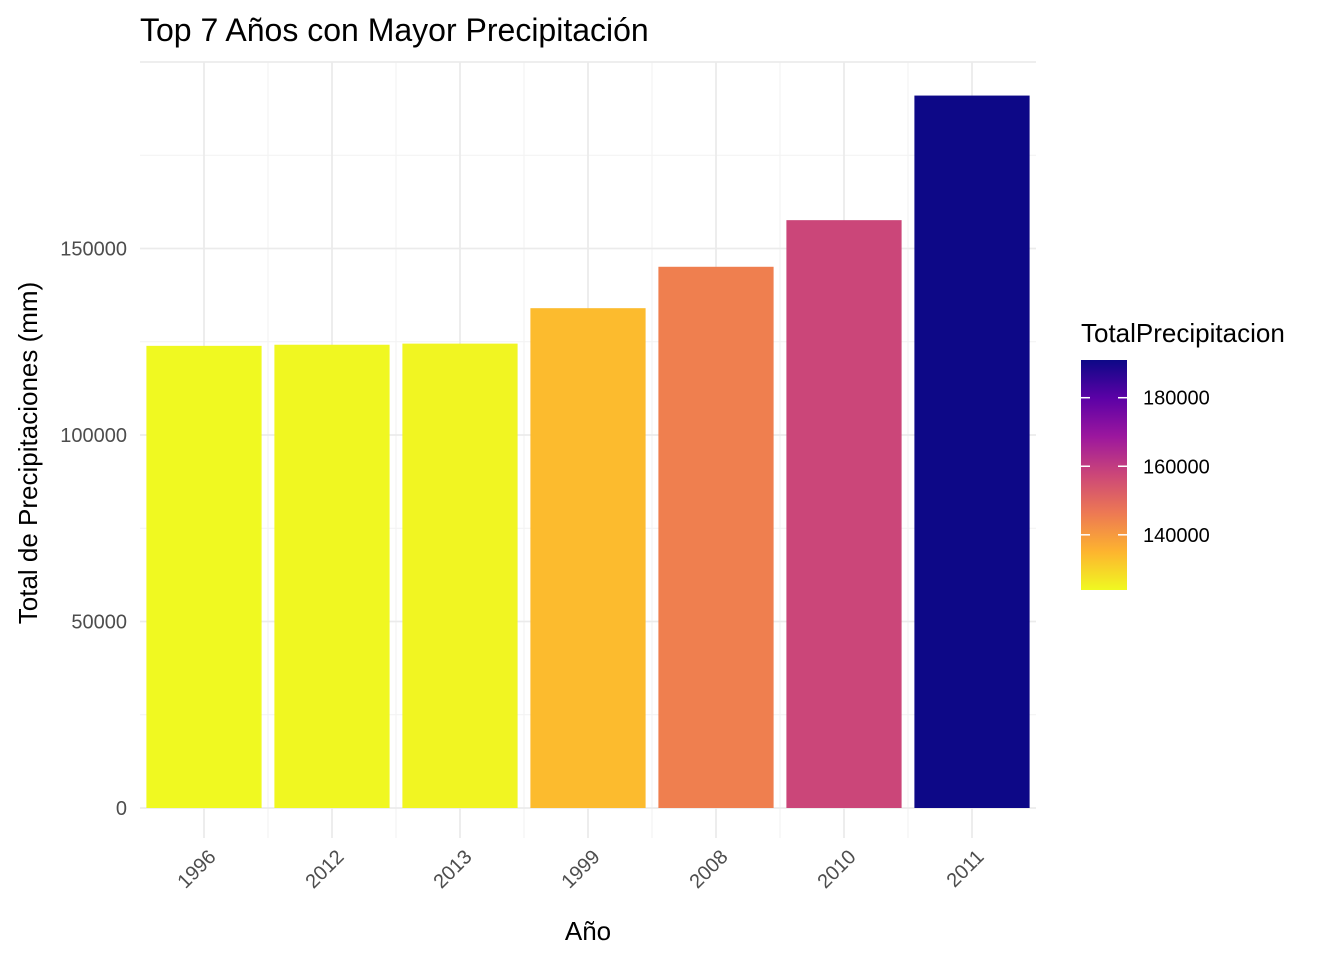 The image size is (1344, 960). What do you see at coordinates (966, 869) in the screenshot?
I see `x-tick-label: 2011` at bounding box center [966, 869].